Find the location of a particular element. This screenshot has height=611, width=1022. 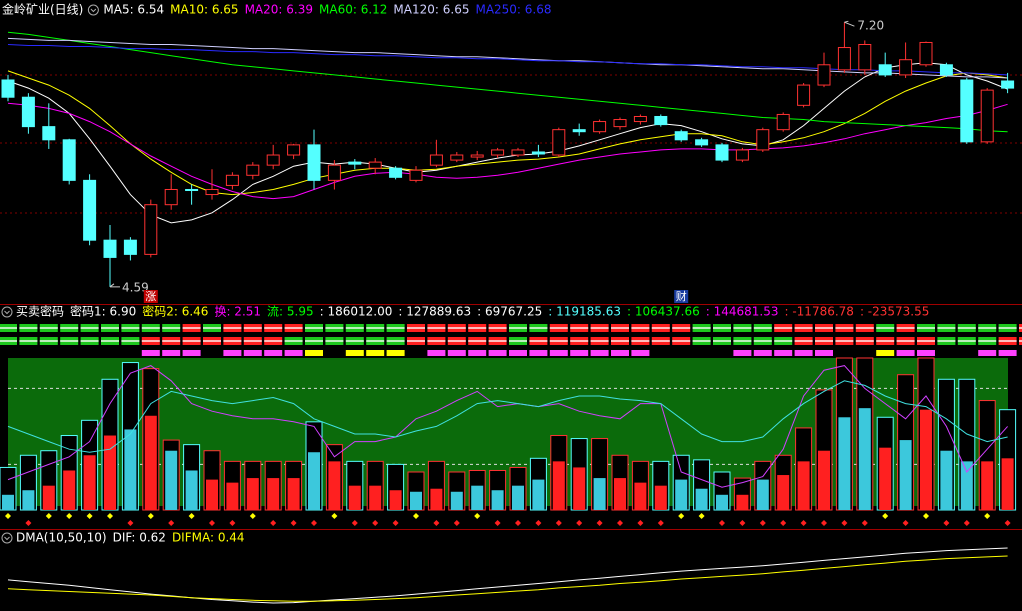

legend-label: DMA(10,50,10) is located at coordinates (61, 538).